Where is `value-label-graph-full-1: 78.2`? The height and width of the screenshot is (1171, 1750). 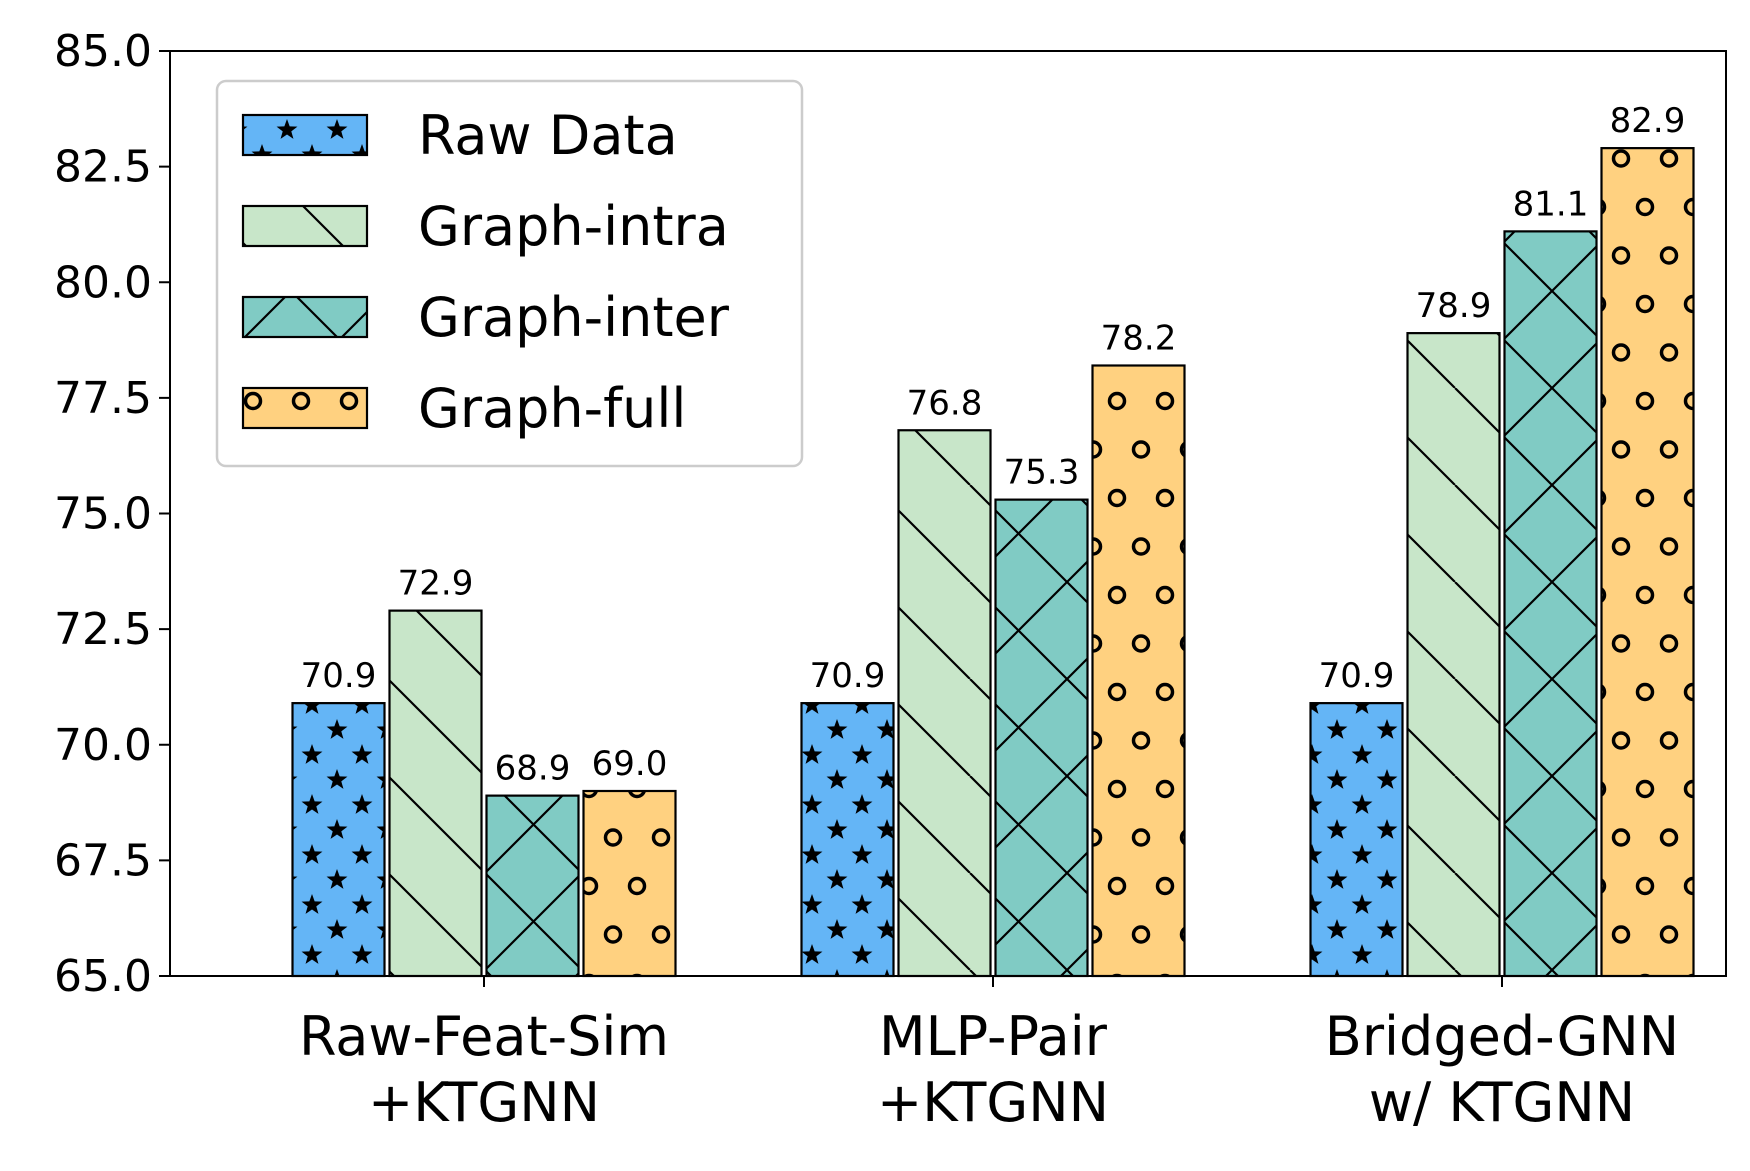 value-label-graph-full-1: 78.2 is located at coordinates (1139, 339).